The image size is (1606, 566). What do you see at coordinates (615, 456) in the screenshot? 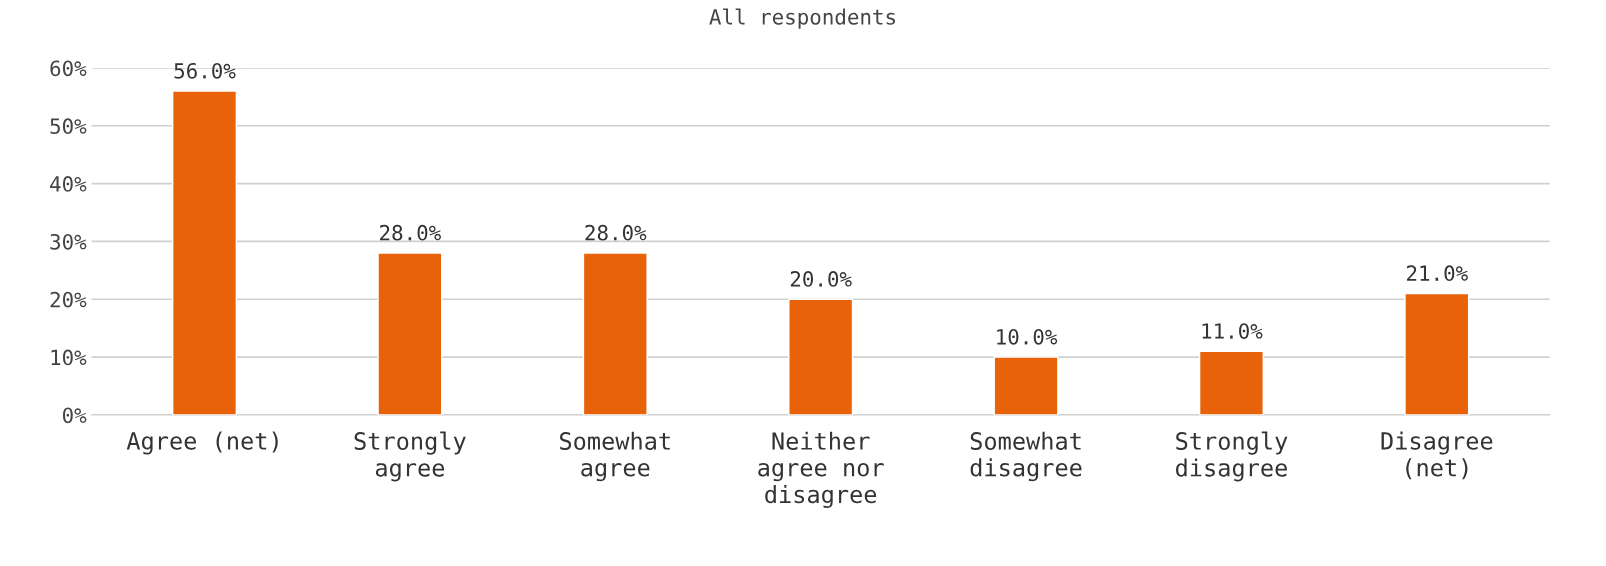
I see `x-tick-label: Somewhat agree` at bounding box center [615, 456].